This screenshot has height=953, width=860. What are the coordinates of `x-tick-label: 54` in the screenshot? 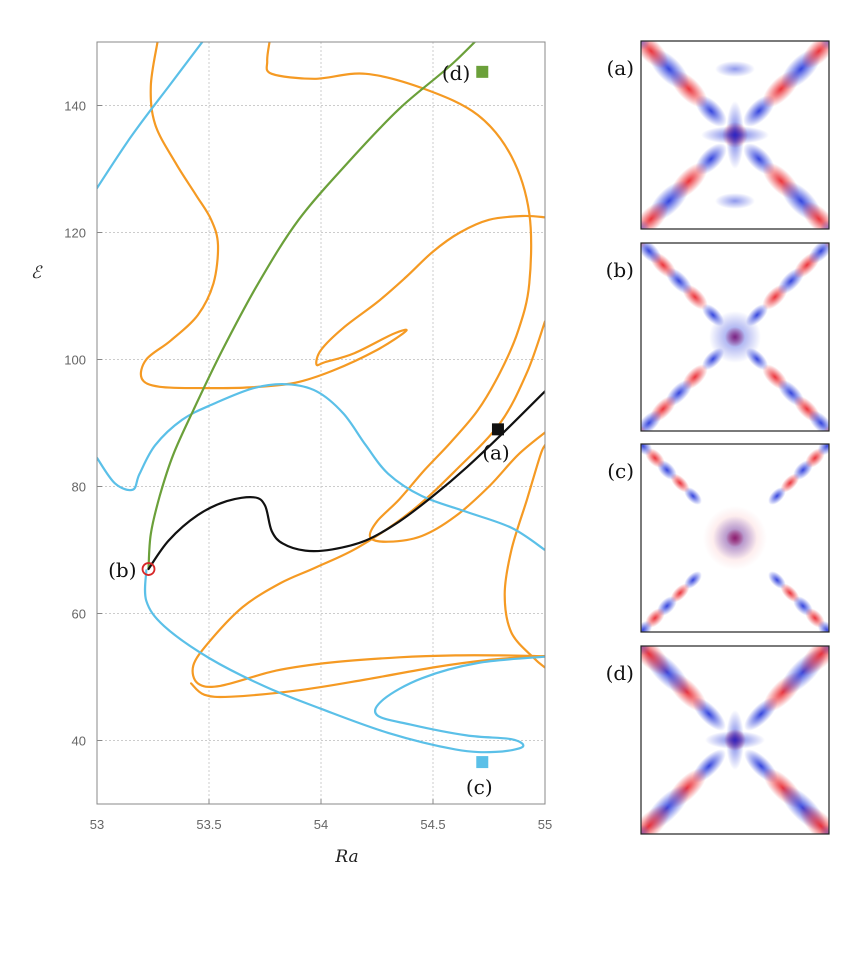 It's located at (321, 824).